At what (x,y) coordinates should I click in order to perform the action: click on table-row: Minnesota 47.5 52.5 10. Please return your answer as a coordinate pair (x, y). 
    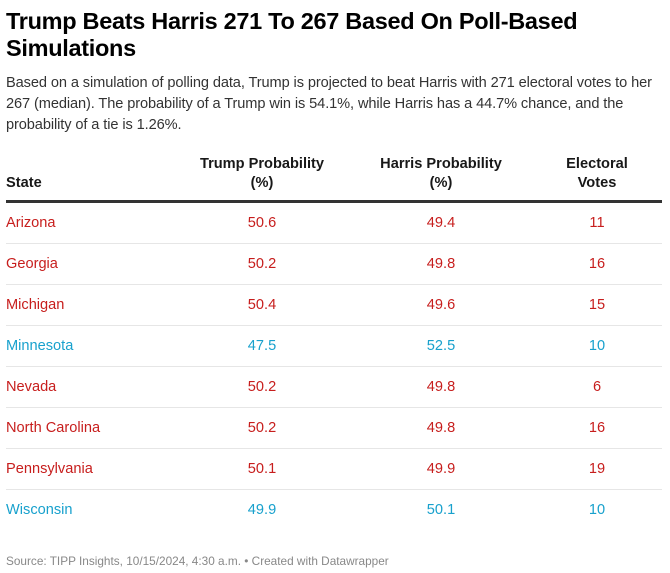
    Looking at the image, I should click on (334, 346).